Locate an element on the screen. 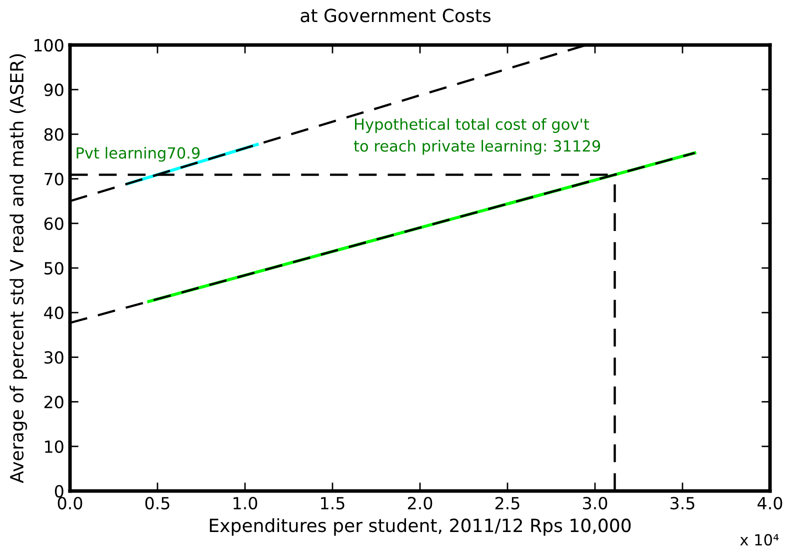 The image size is (791, 555). chart-title: at Government Costs is located at coordinates (395, 15).